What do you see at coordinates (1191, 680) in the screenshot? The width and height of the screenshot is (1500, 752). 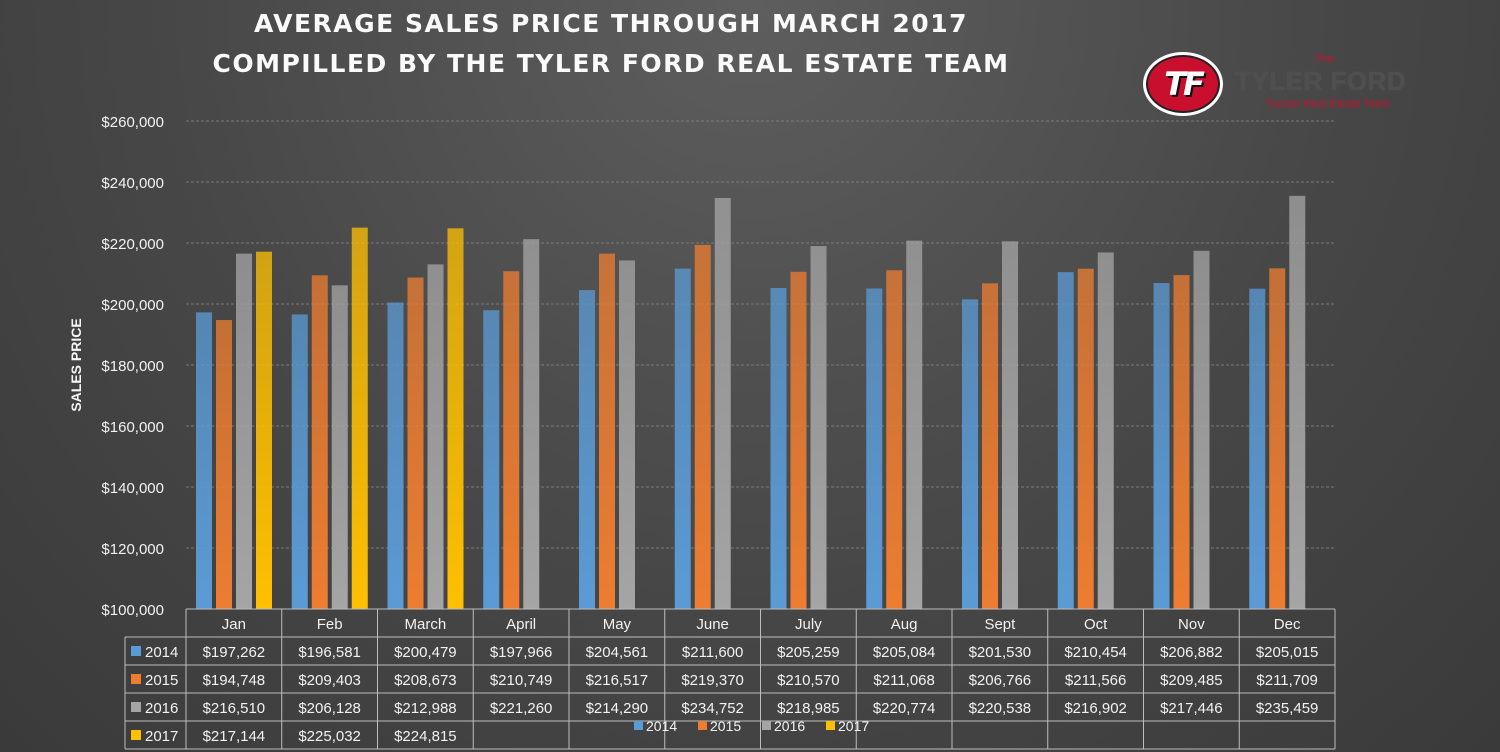 I see `table-cell: $209,485` at bounding box center [1191, 680].